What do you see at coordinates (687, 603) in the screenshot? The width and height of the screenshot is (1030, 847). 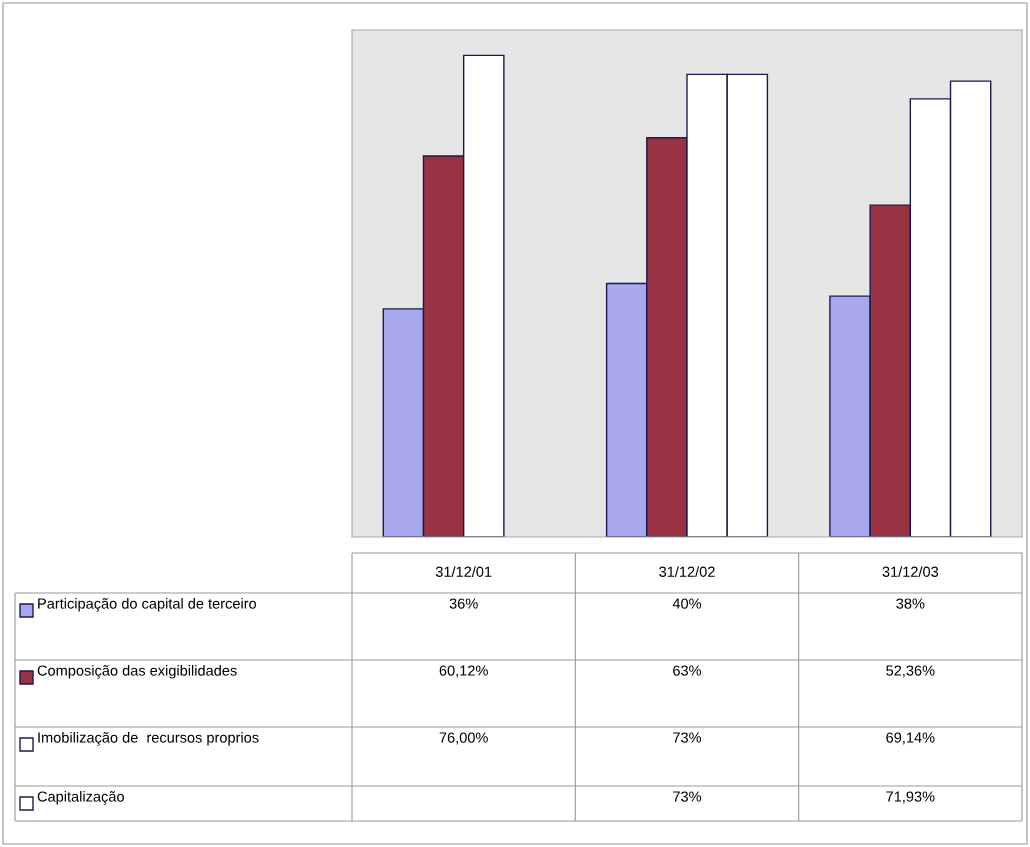 I see `data-label: 40%` at bounding box center [687, 603].